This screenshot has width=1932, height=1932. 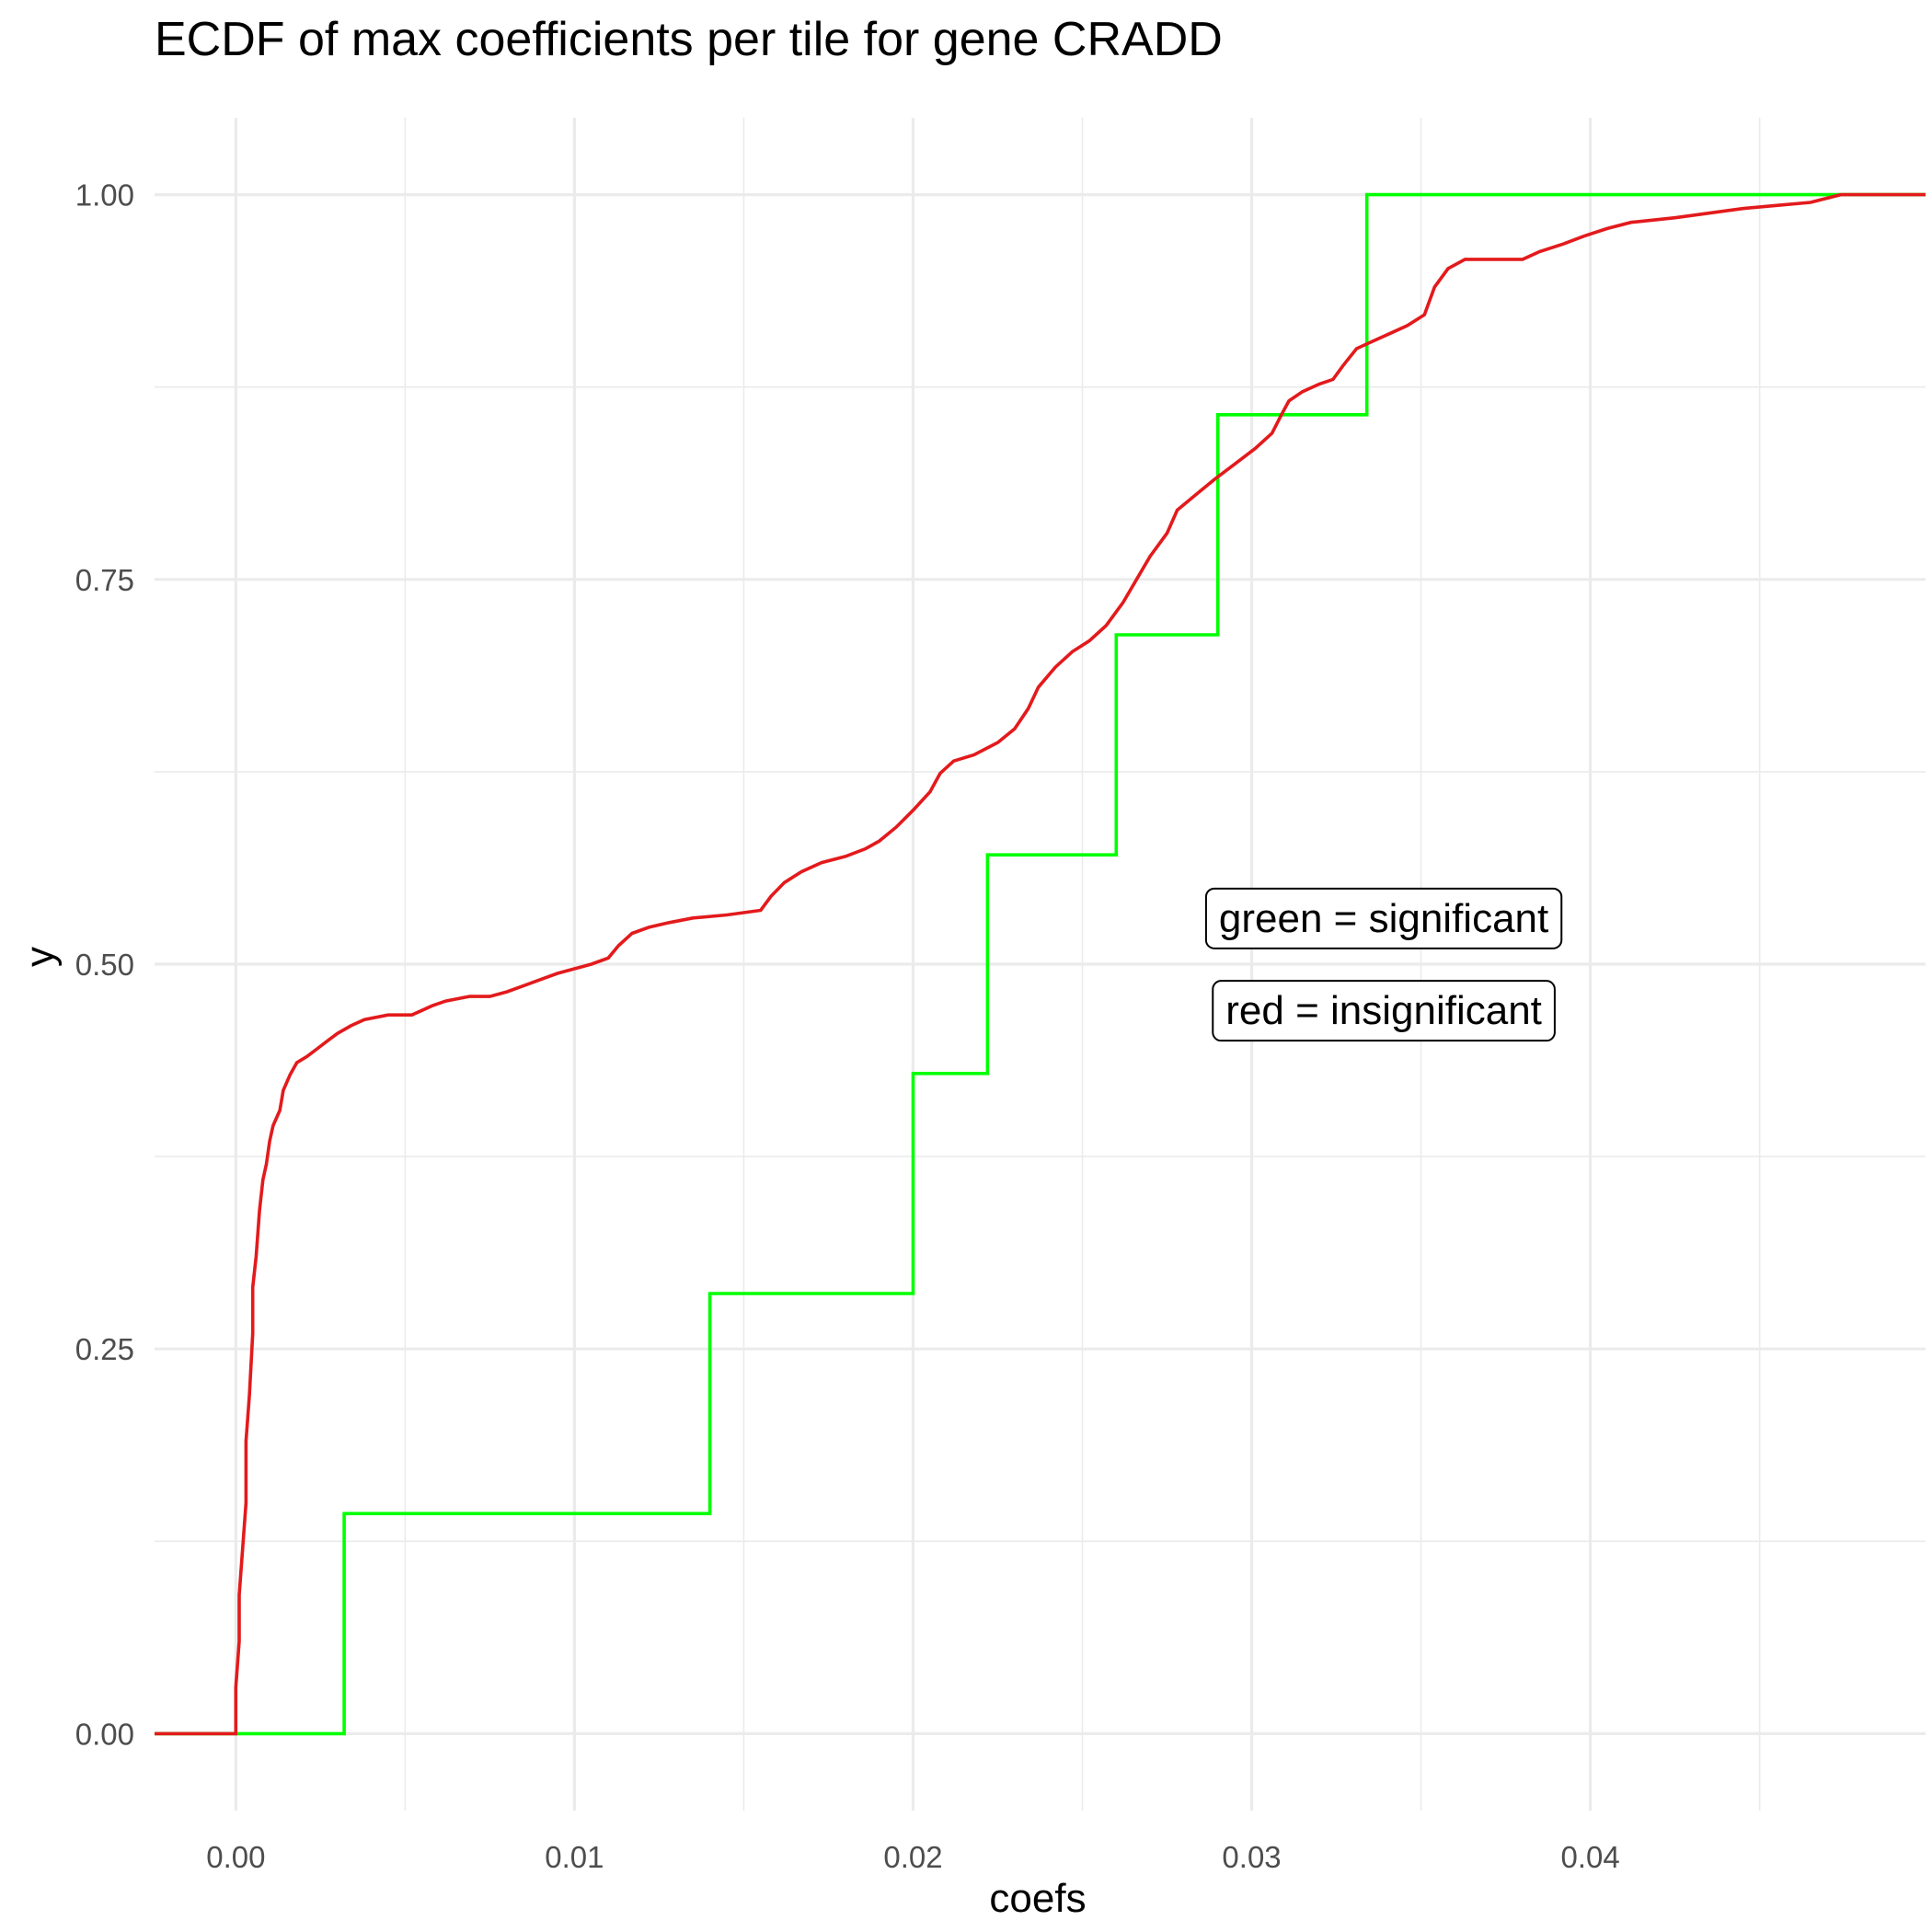 I want to click on annotation-text: red = insignificant, so click(x=1383, y=1010).